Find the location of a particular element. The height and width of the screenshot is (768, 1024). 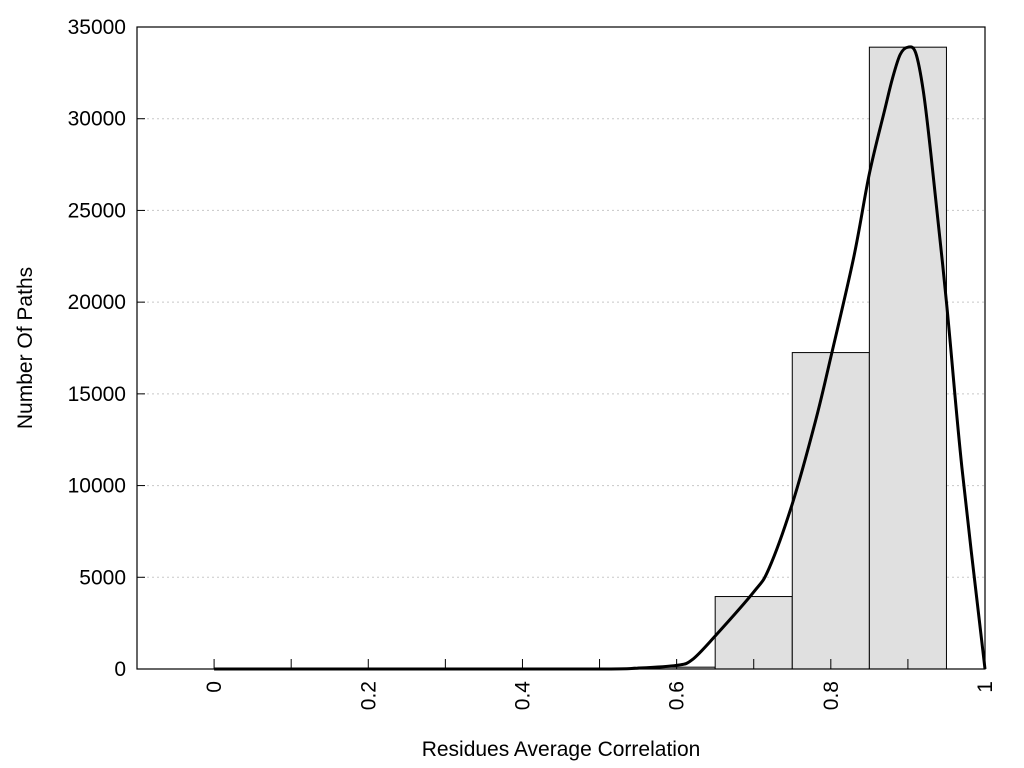

x-tick-label: 0 is located at coordinates (214, 687).